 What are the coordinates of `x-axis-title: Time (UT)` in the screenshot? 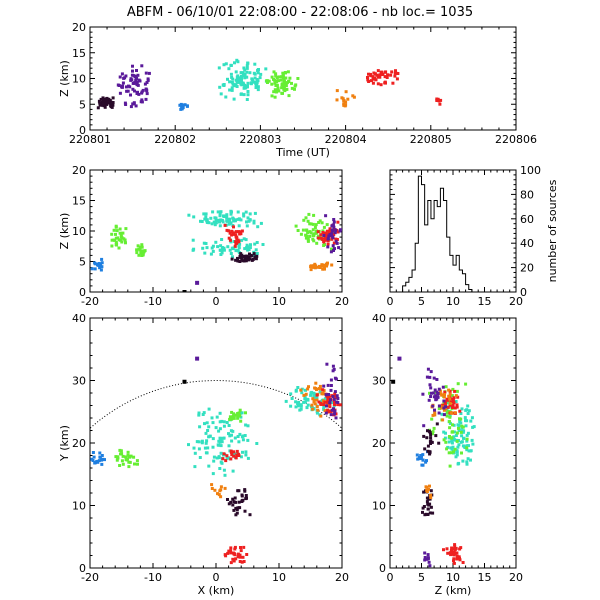 It's located at (302, 152).